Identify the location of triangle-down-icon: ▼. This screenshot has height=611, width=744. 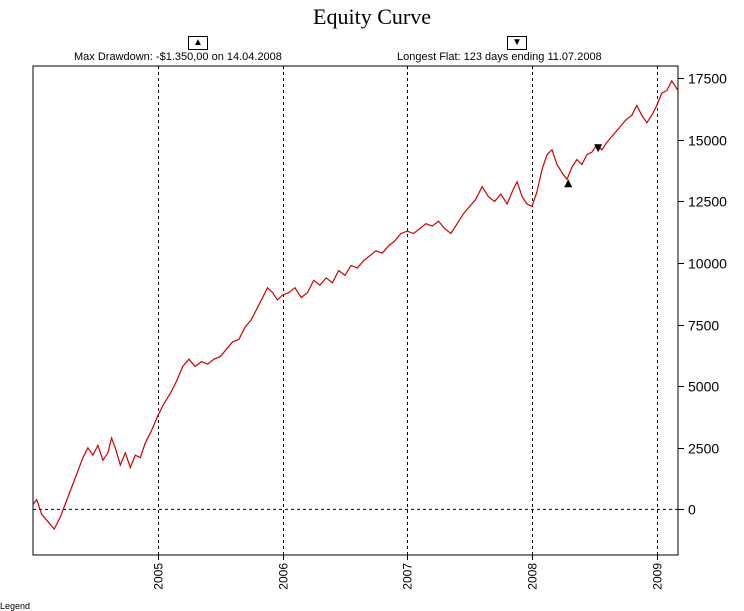
(517, 42).